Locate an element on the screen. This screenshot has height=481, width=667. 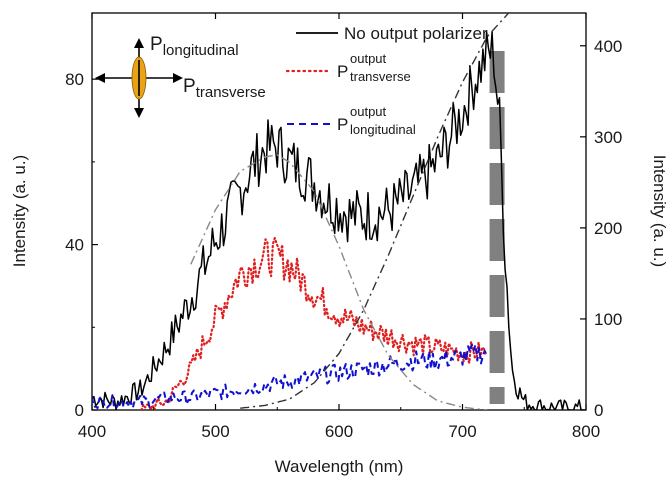
legend-entry-longitudinal: Poutput longitudinal is located at coordinates (351, 120).